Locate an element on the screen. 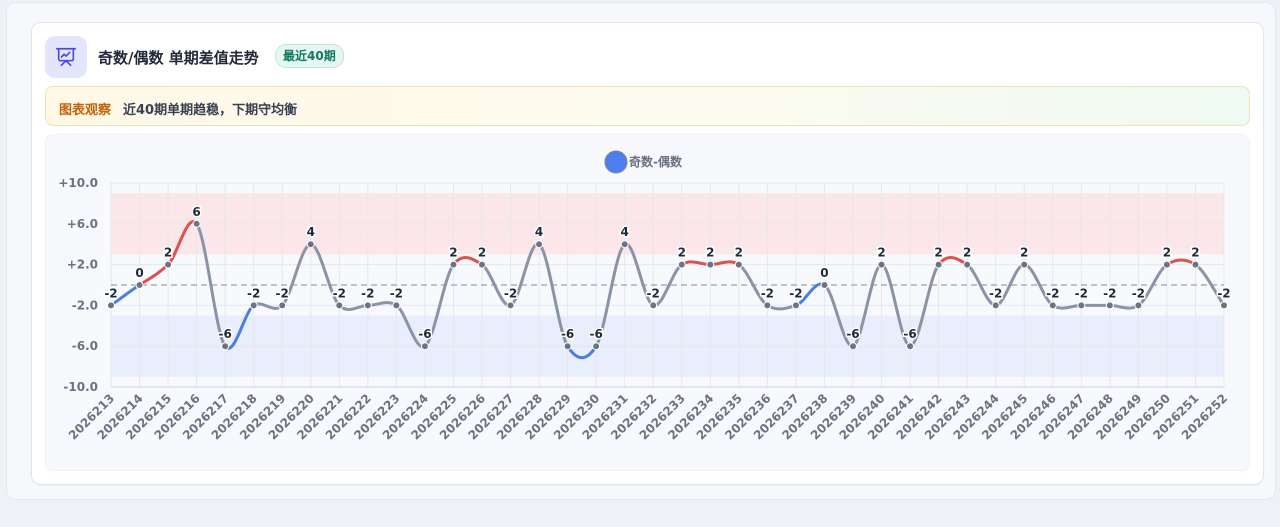 The width and height of the screenshot is (1280, 527). legend-marker is located at coordinates (616, 162).